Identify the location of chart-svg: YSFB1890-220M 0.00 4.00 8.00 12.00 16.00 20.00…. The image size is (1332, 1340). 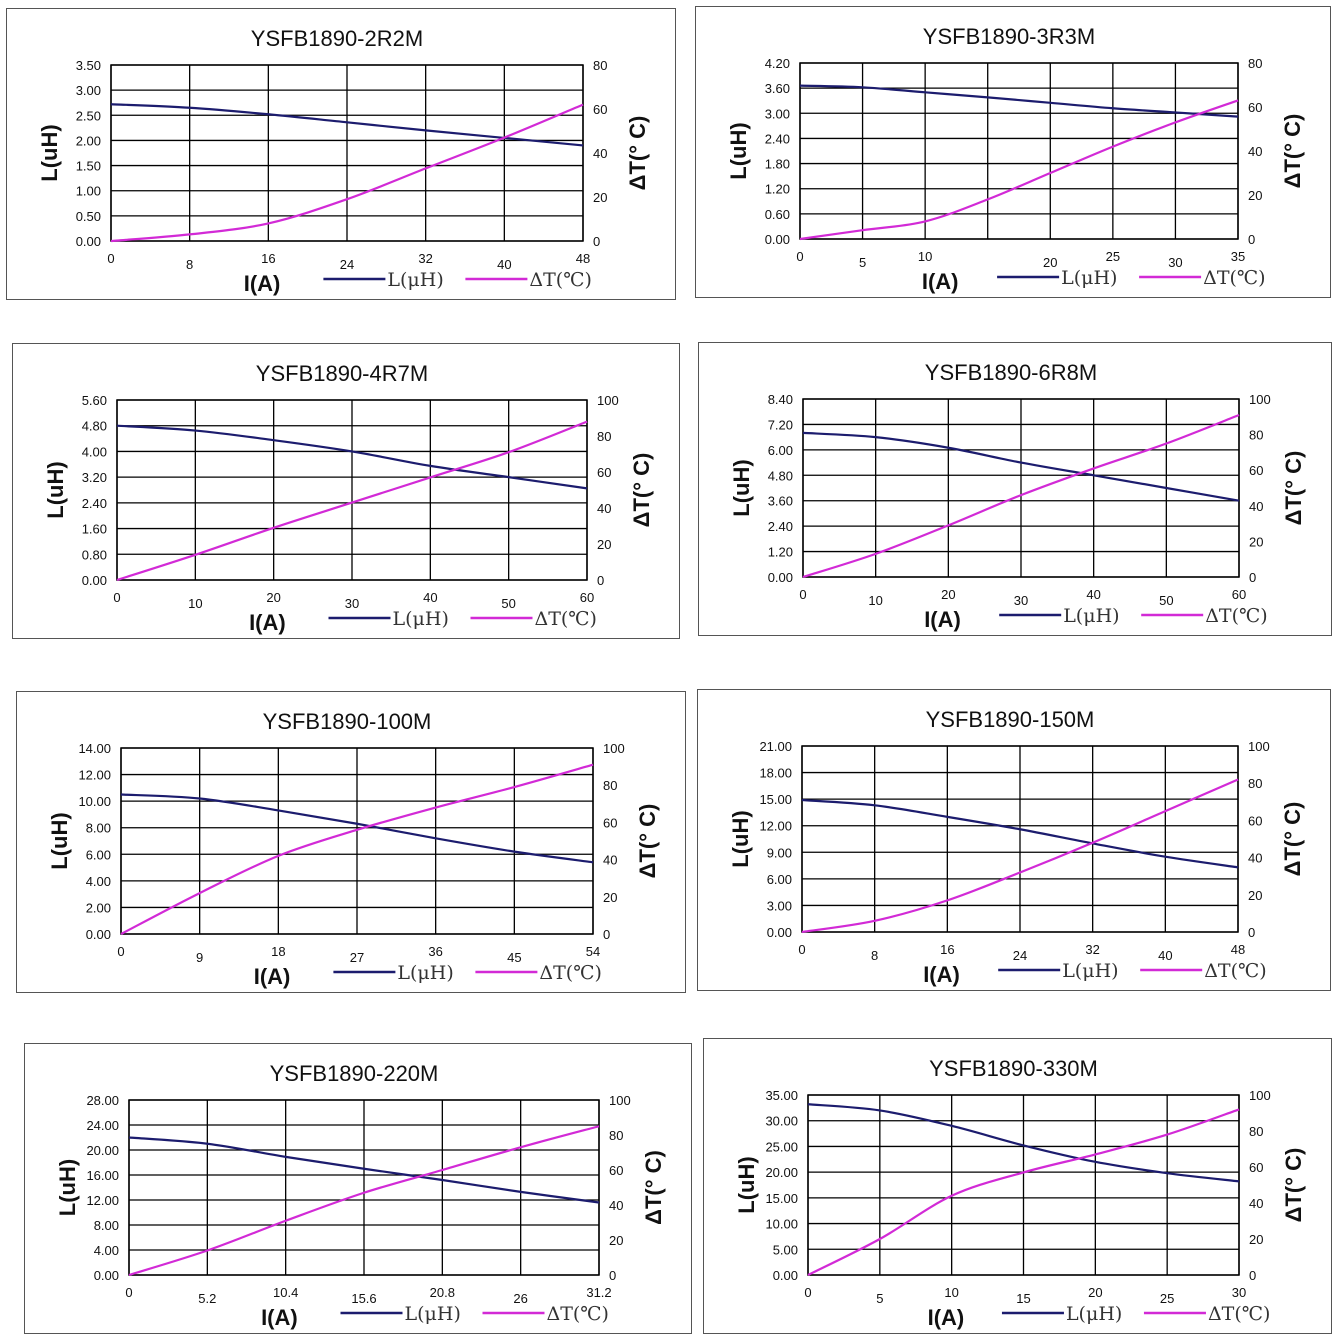
(360, 1195).